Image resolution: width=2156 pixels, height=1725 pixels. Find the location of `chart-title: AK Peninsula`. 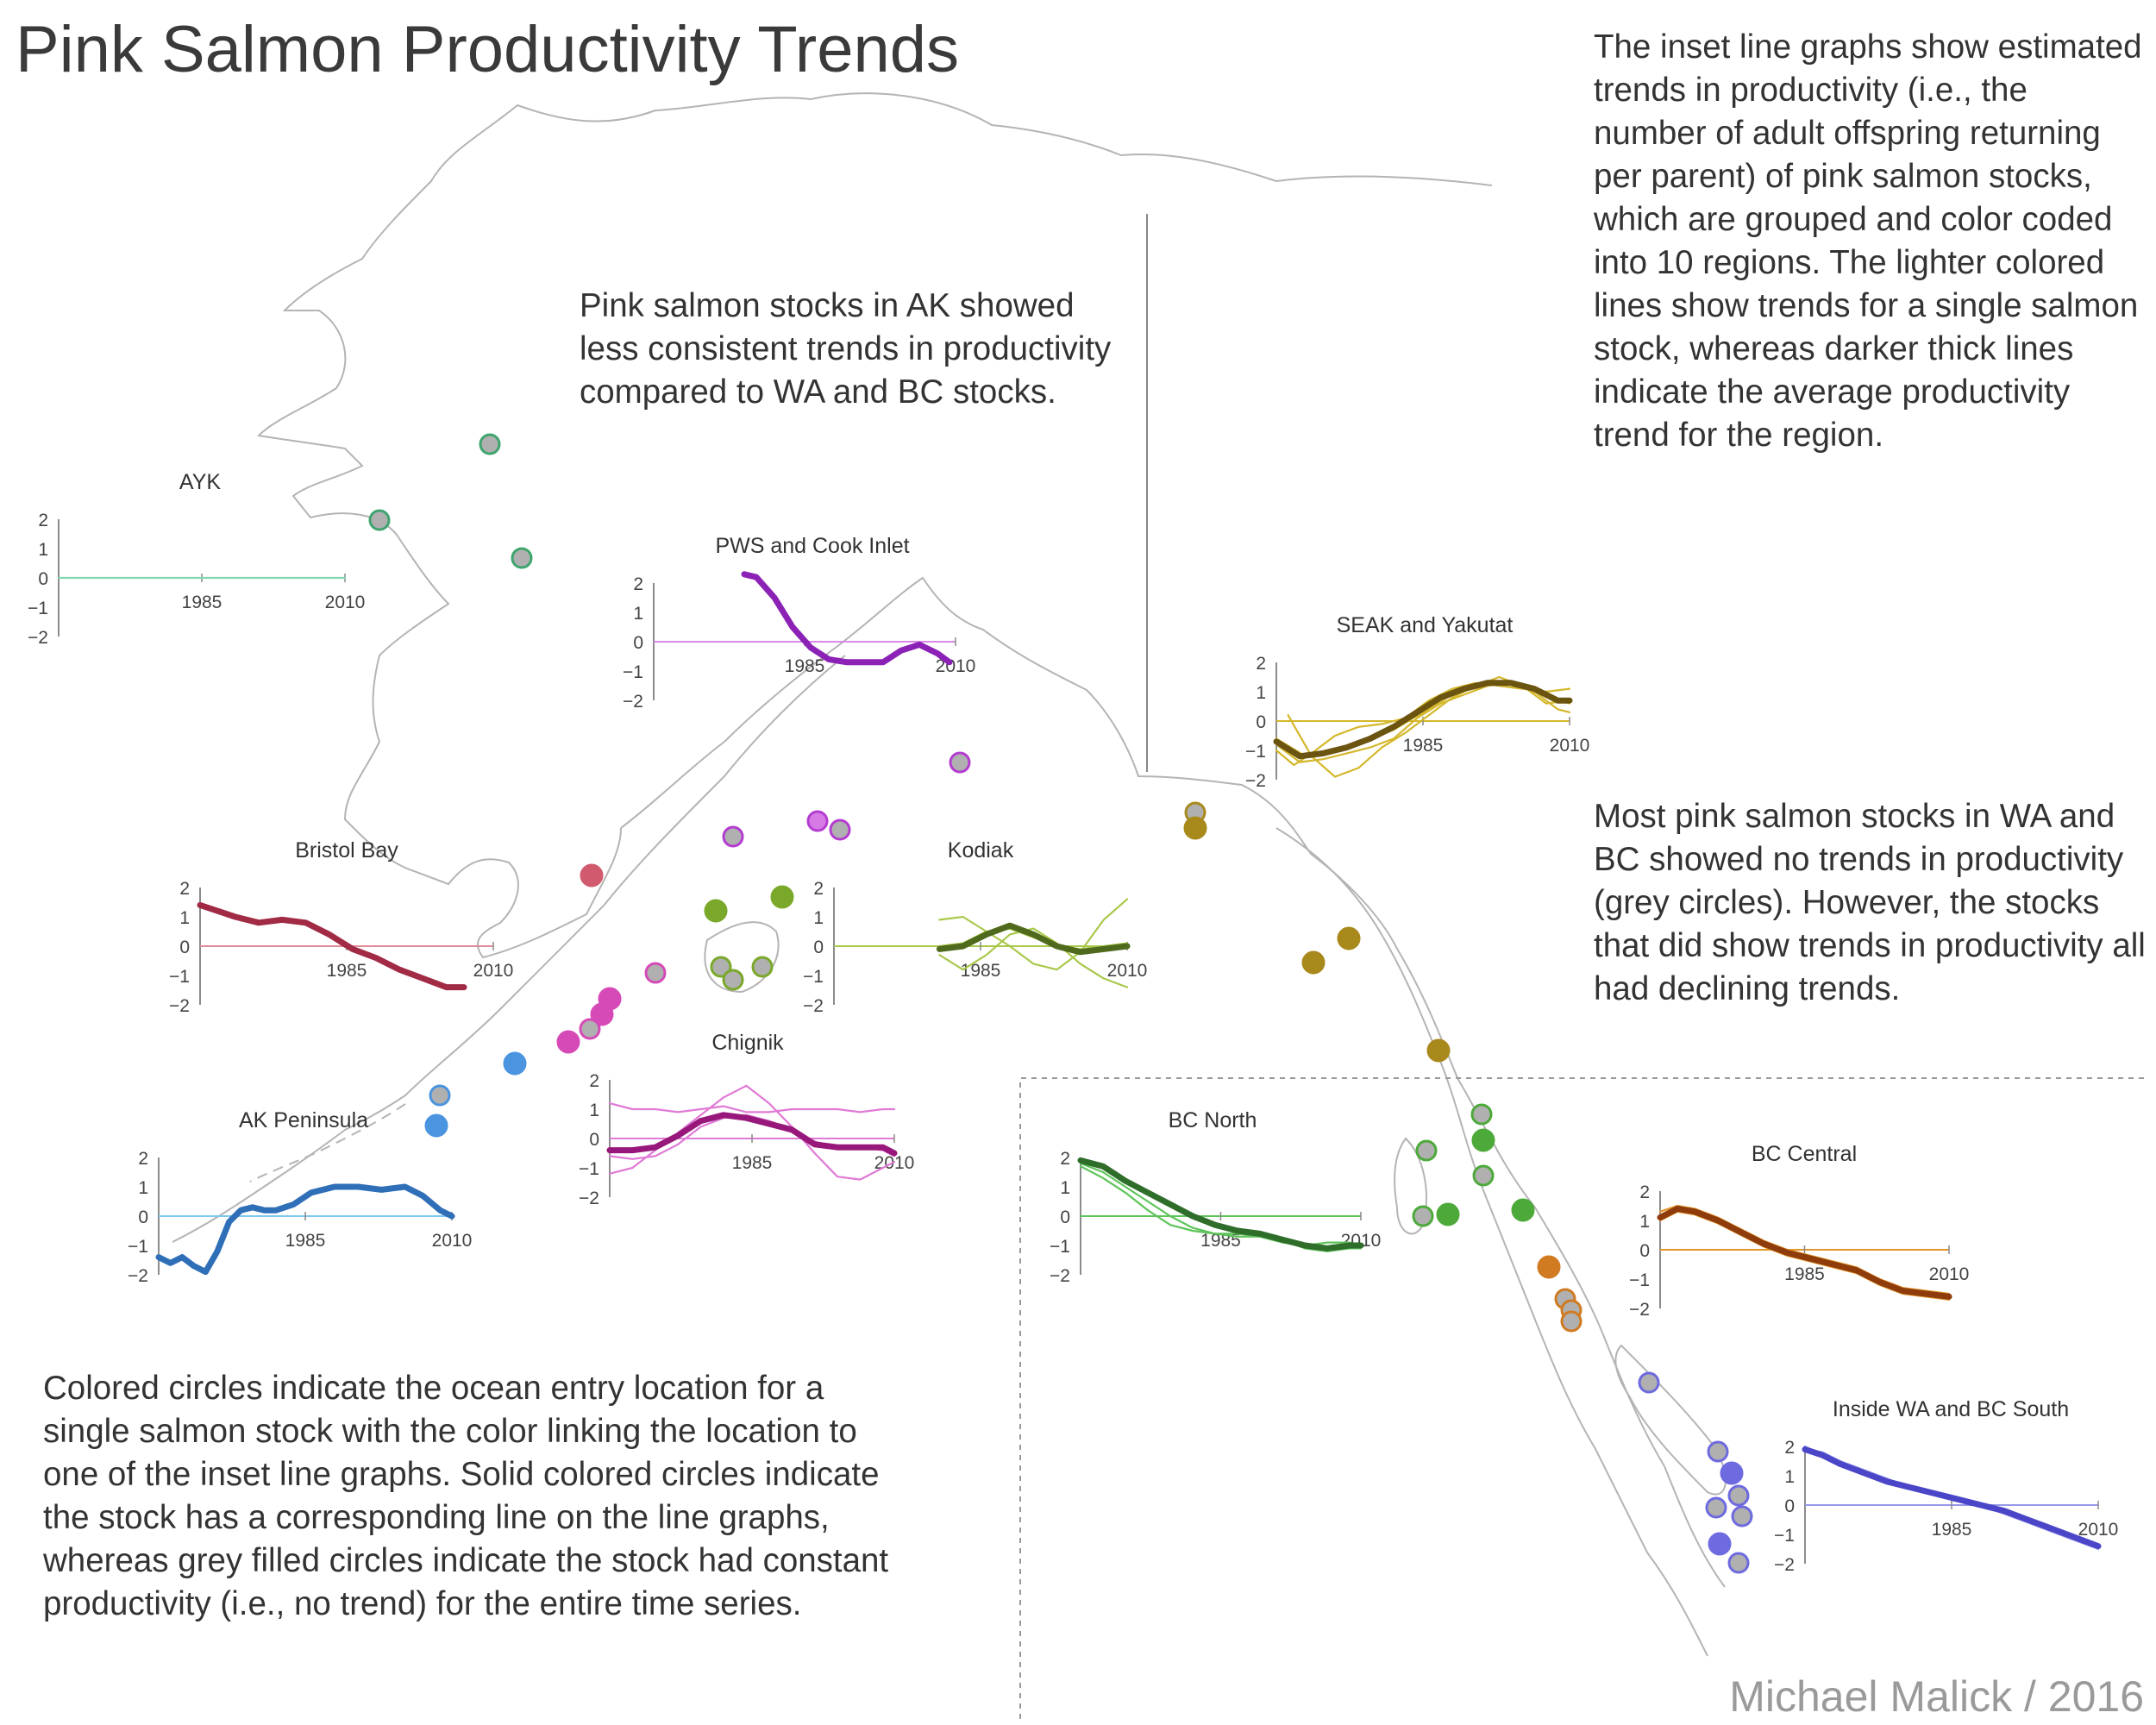

chart-title: AK Peninsula is located at coordinates (303, 1120).